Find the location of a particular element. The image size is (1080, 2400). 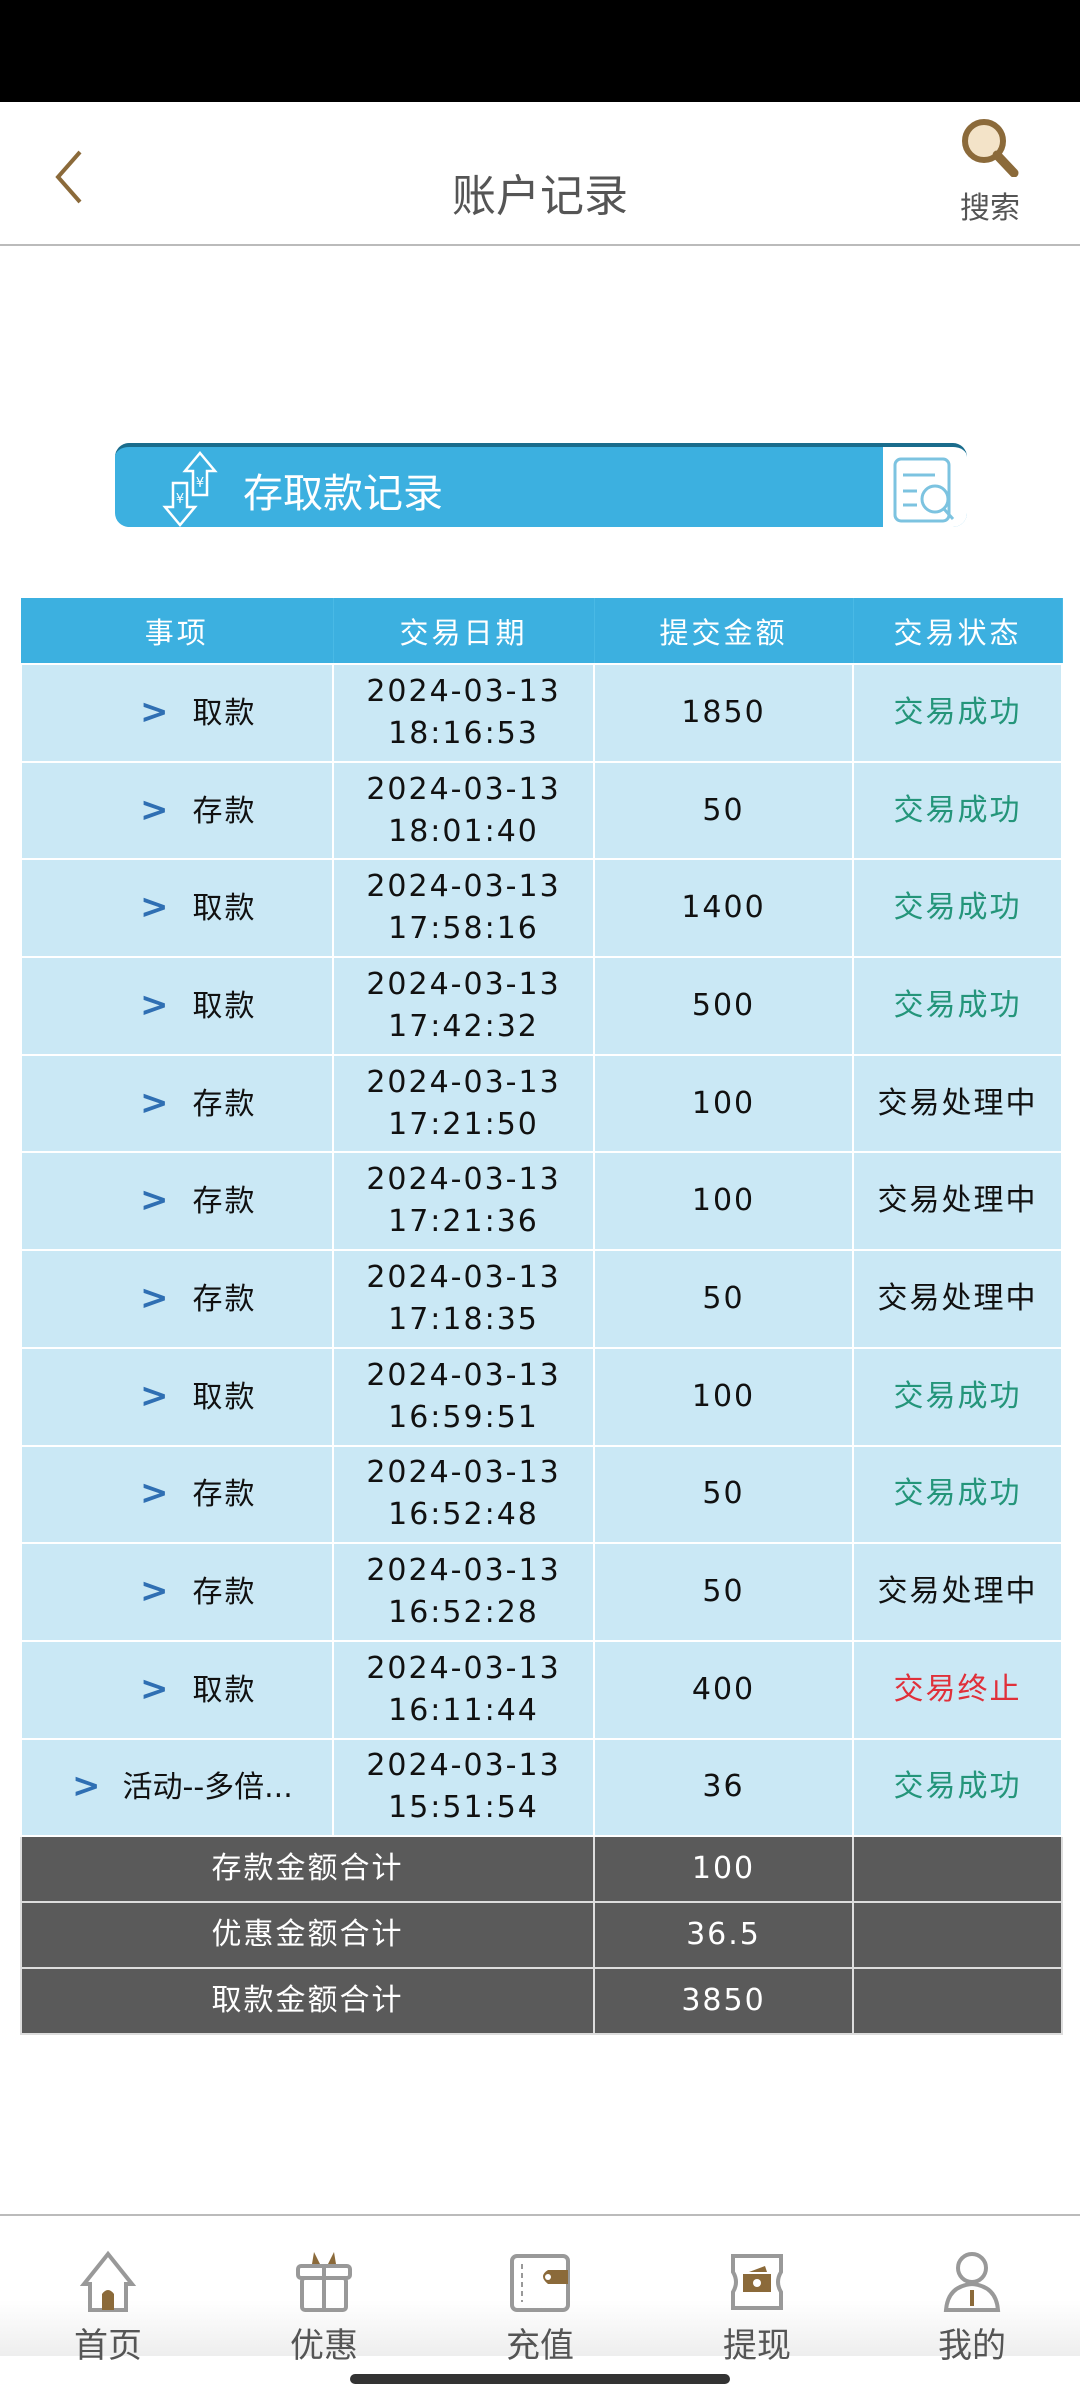

home-indicator is located at coordinates (540, 2379).